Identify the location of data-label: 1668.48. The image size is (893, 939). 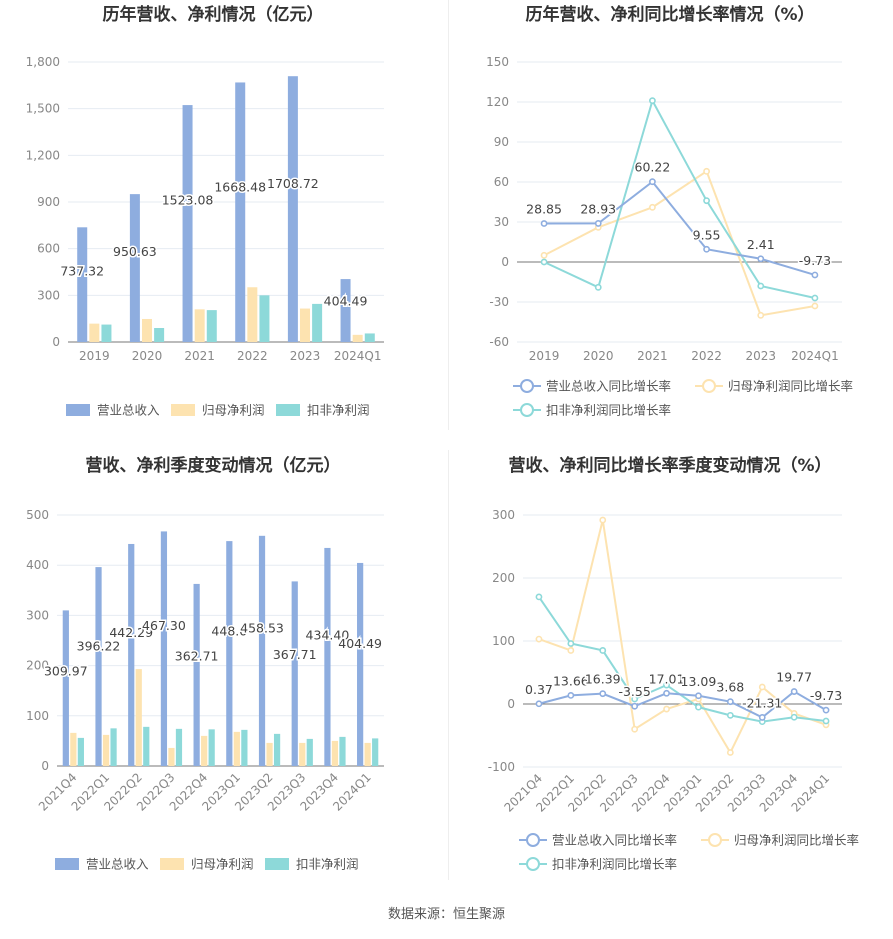
(240, 186).